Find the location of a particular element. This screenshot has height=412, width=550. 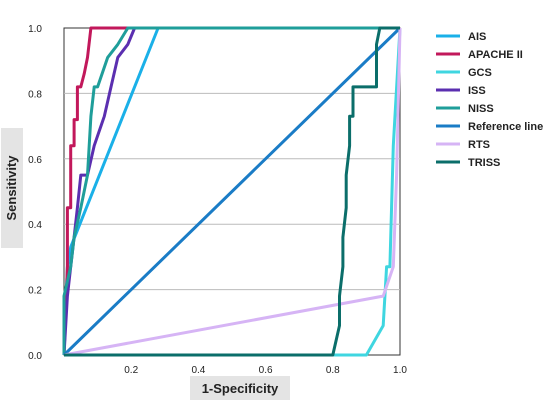

legend-label-iss: ISS is located at coordinates (477, 91).